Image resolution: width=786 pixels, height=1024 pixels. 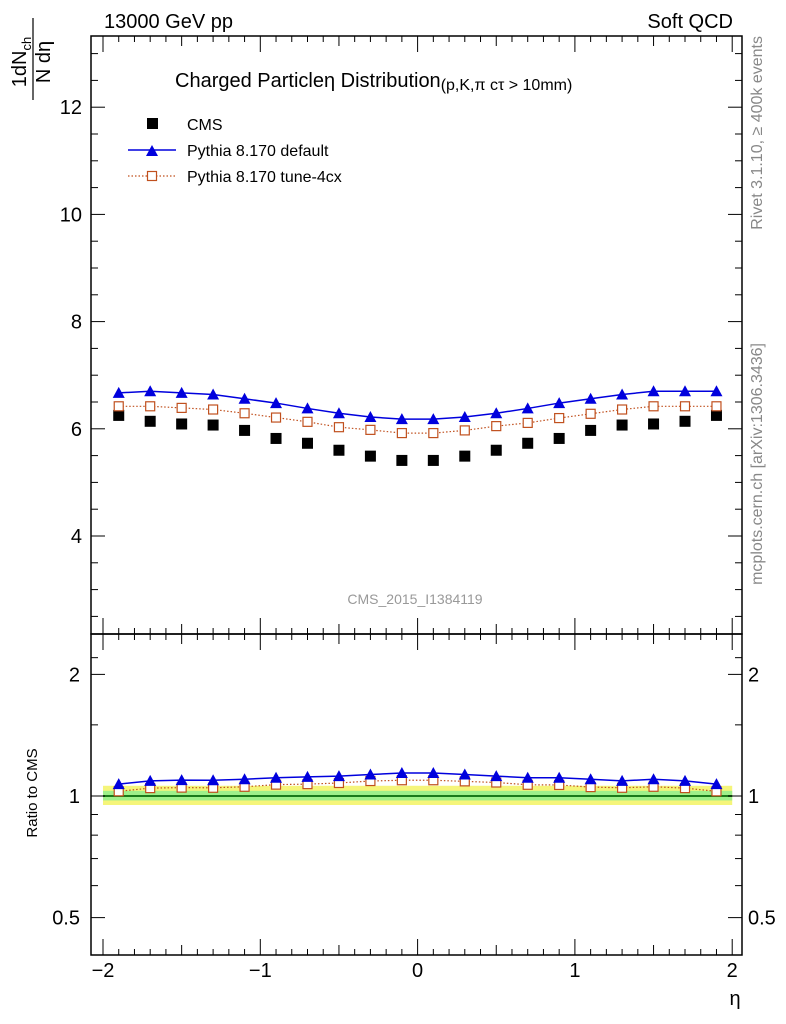 I want to click on y-label-denominator: N dη, so click(x=44, y=62).